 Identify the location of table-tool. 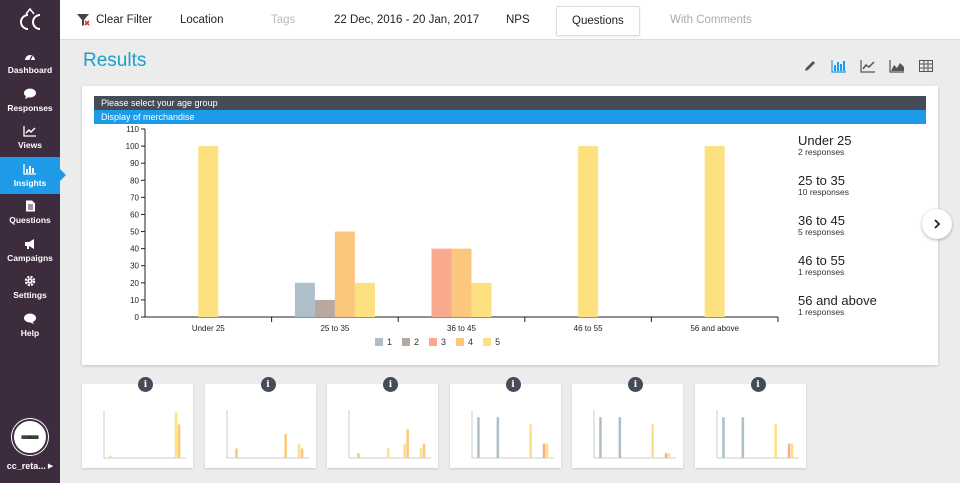
(926, 66).